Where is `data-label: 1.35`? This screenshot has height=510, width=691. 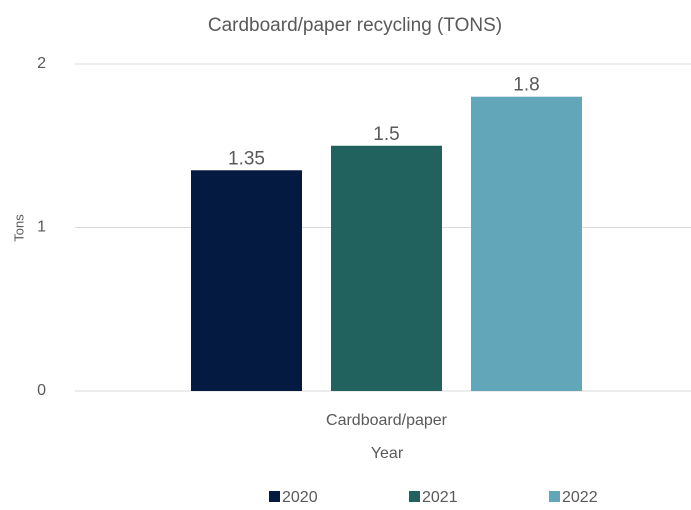
data-label: 1.35 is located at coordinates (246, 158).